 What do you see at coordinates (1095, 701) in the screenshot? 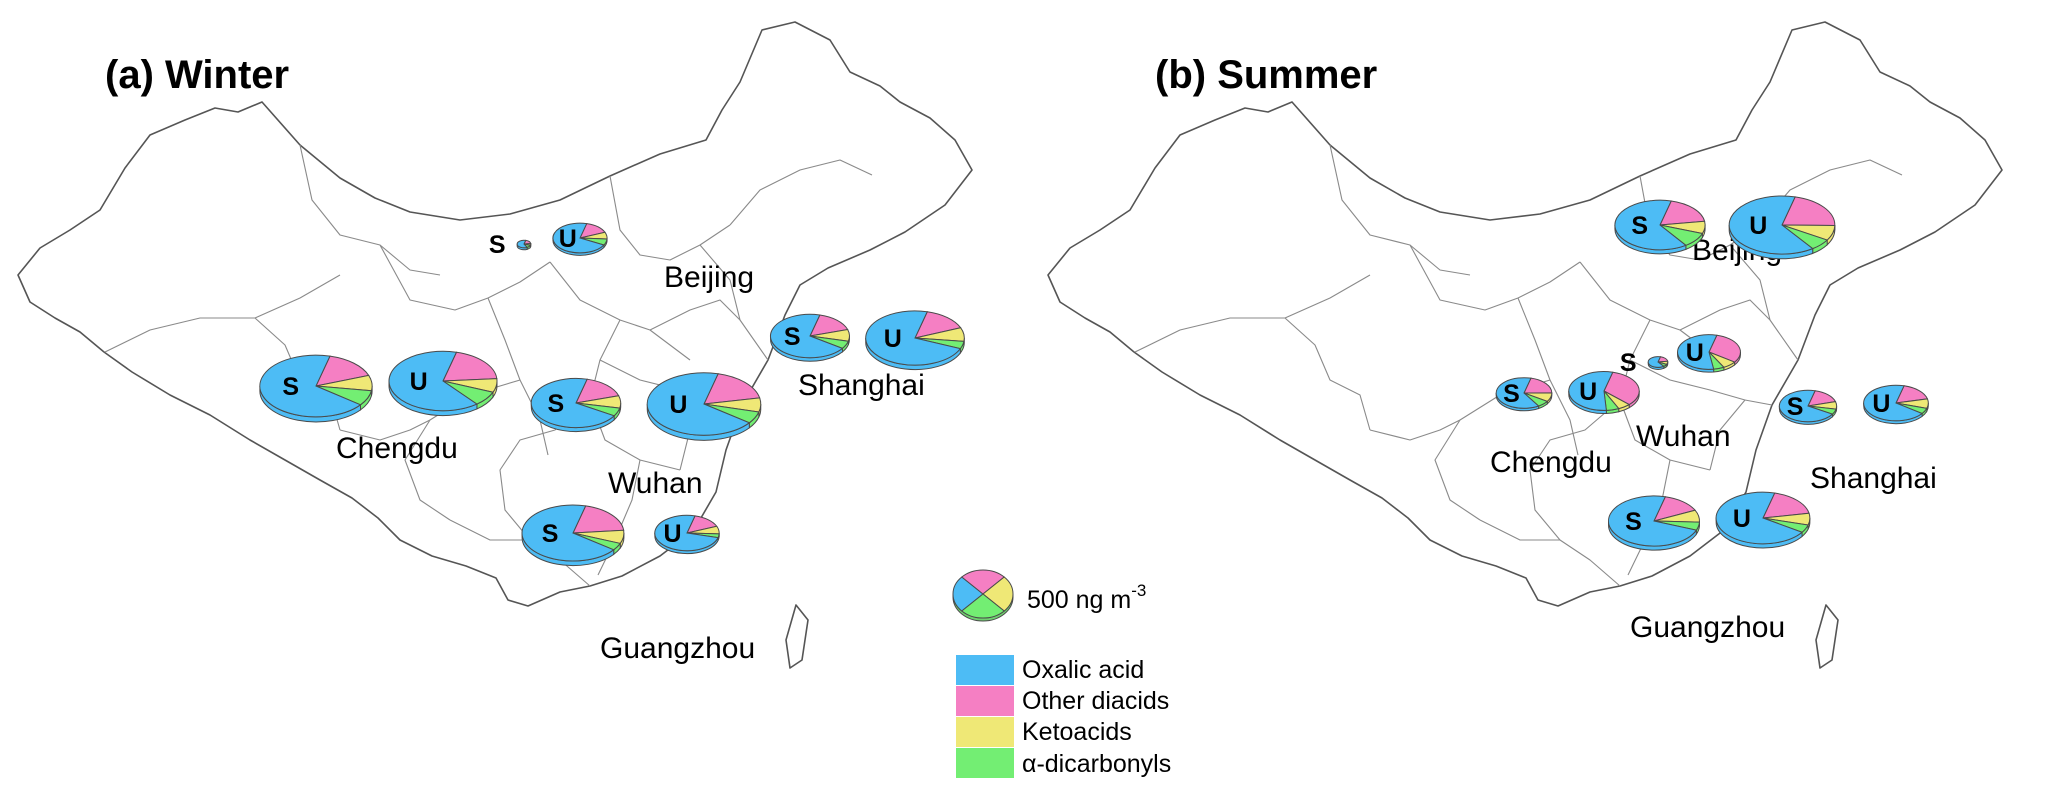
I see `legend-label-other-diacids: Other diacids` at bounding box center [1095, 701].